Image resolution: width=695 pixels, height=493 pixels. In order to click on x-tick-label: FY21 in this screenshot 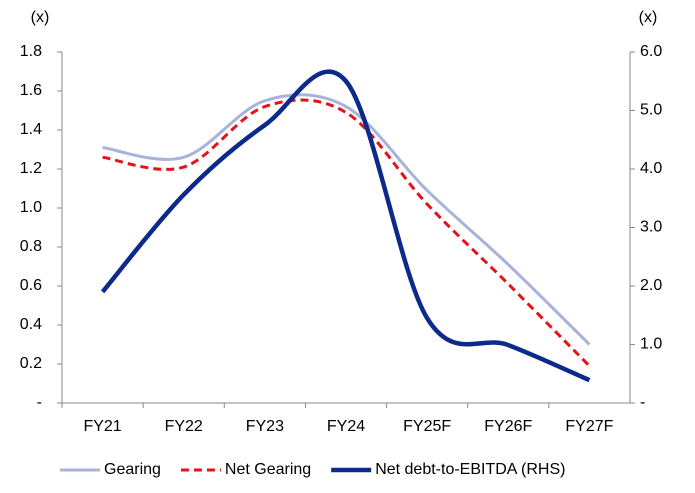, I will do `click(102, 426)`.